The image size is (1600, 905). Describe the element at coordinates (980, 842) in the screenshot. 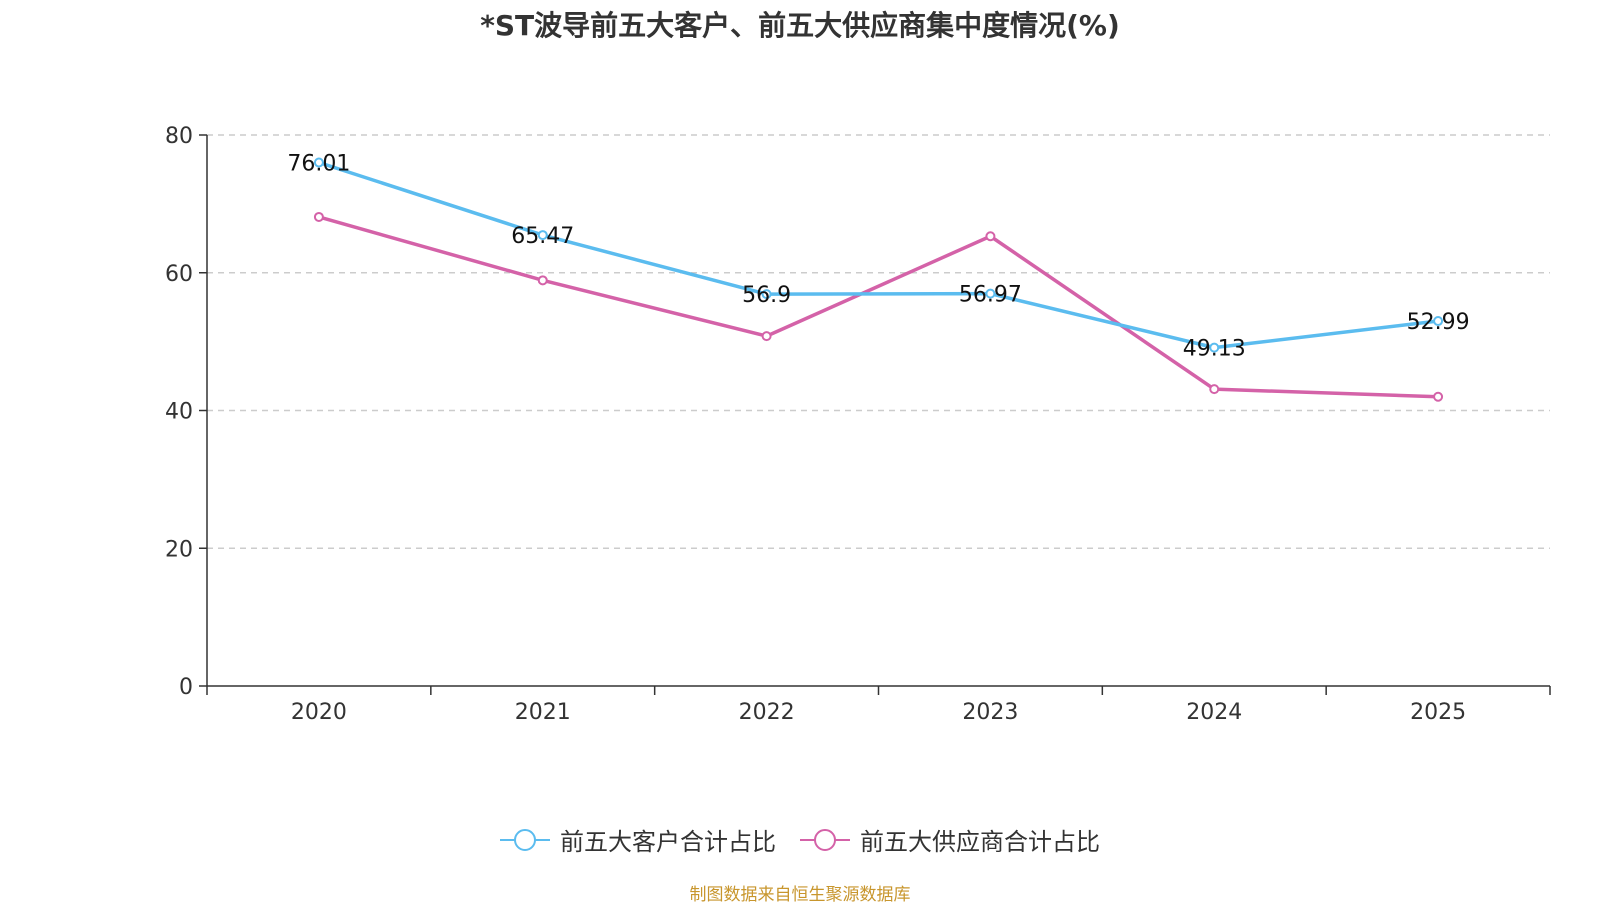

I see `legend-label-suppliers: 前五大供应商合计占比` at that location.